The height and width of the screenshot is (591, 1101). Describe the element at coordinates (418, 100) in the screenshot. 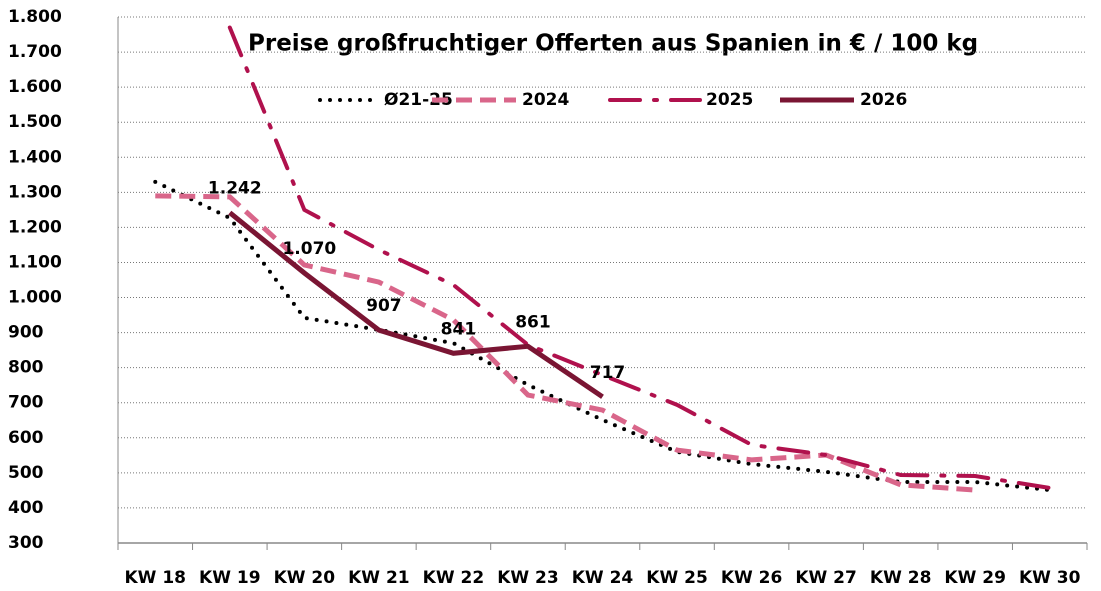

I see `legend-label: Ø21-25` at that location.